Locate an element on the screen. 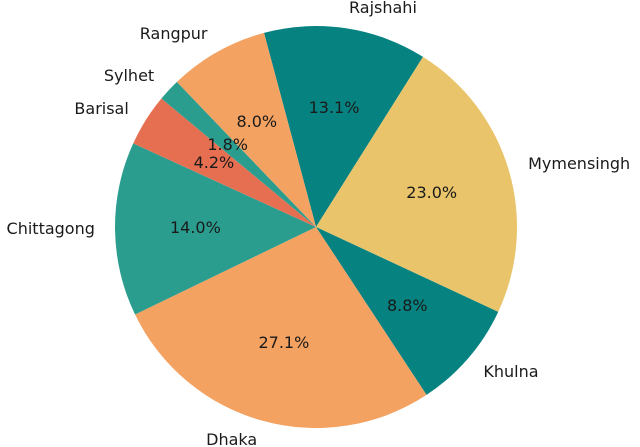  slice-label-chittagong: Chittagong is located at coordinates (50, 229).